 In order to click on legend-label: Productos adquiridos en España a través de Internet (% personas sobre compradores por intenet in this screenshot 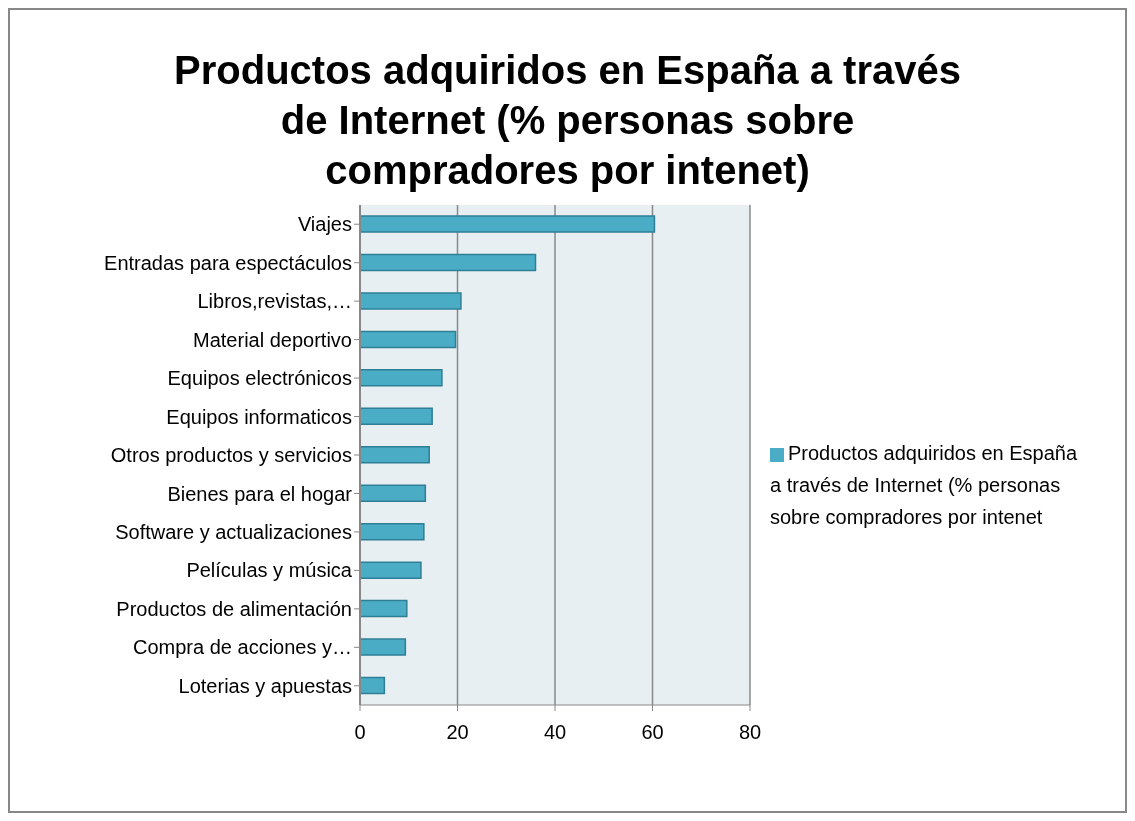, I will do `click(924, 485)`.